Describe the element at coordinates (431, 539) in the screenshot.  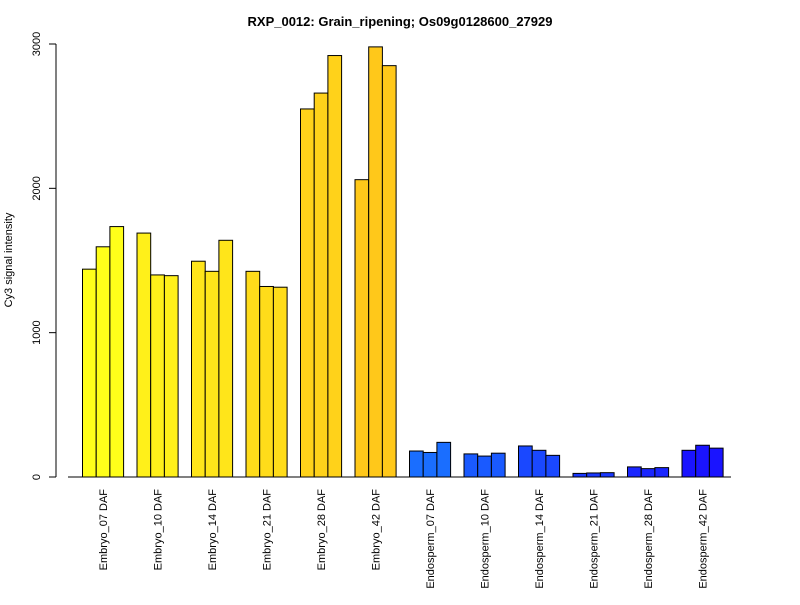
I see `category-label: Endosperm_07 DAF` at that location.